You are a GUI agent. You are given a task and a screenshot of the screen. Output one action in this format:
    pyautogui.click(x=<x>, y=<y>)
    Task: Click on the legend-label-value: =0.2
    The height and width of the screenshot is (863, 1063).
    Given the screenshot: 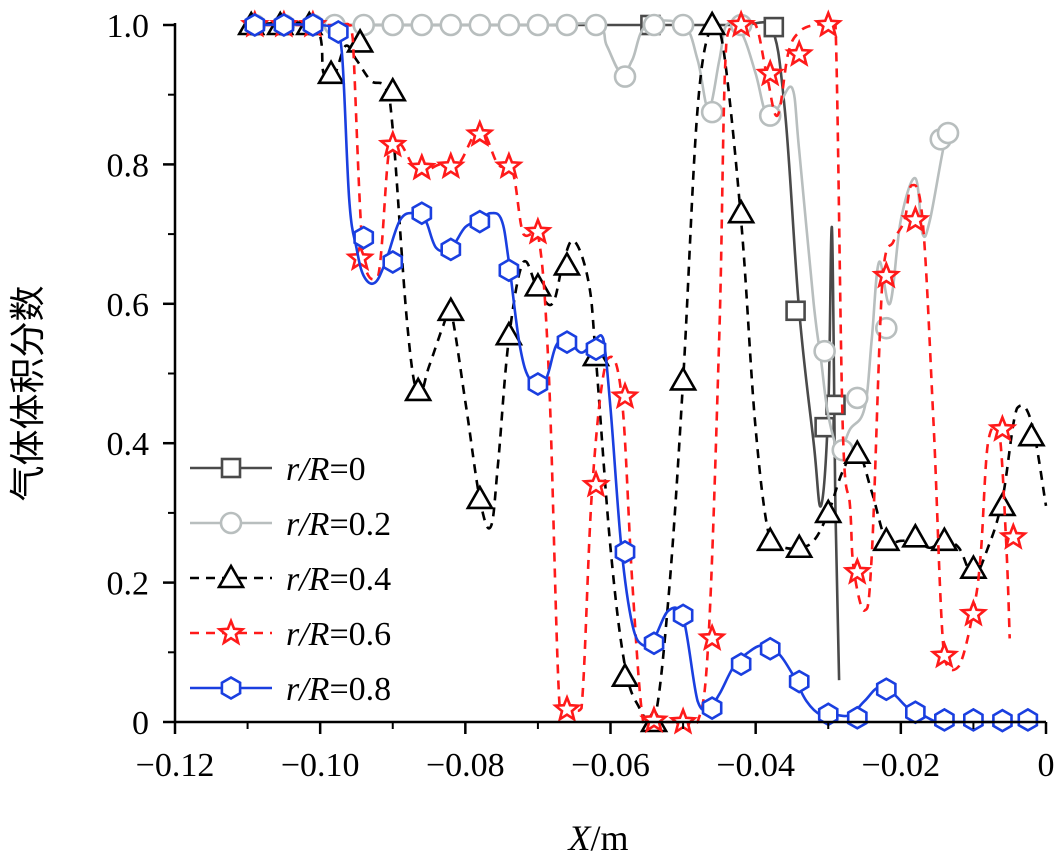 What is the action you would take?
    pyautogui.click(x=360, y=524)
    